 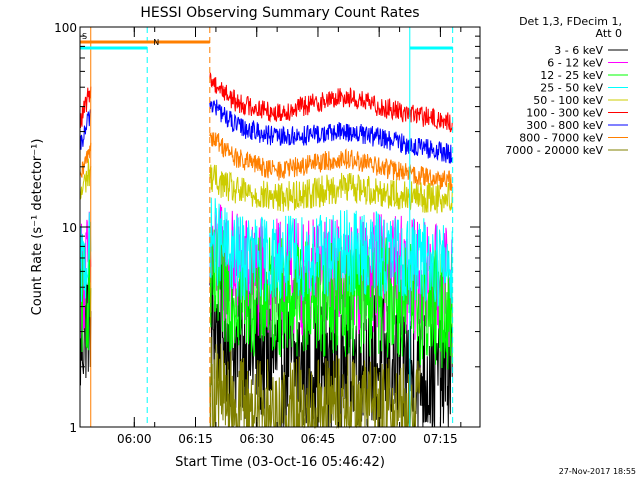 What do you see at coordinates (156, 42) in the screenshot?
I see `flag-label: N` at bounding box center [156, 42].